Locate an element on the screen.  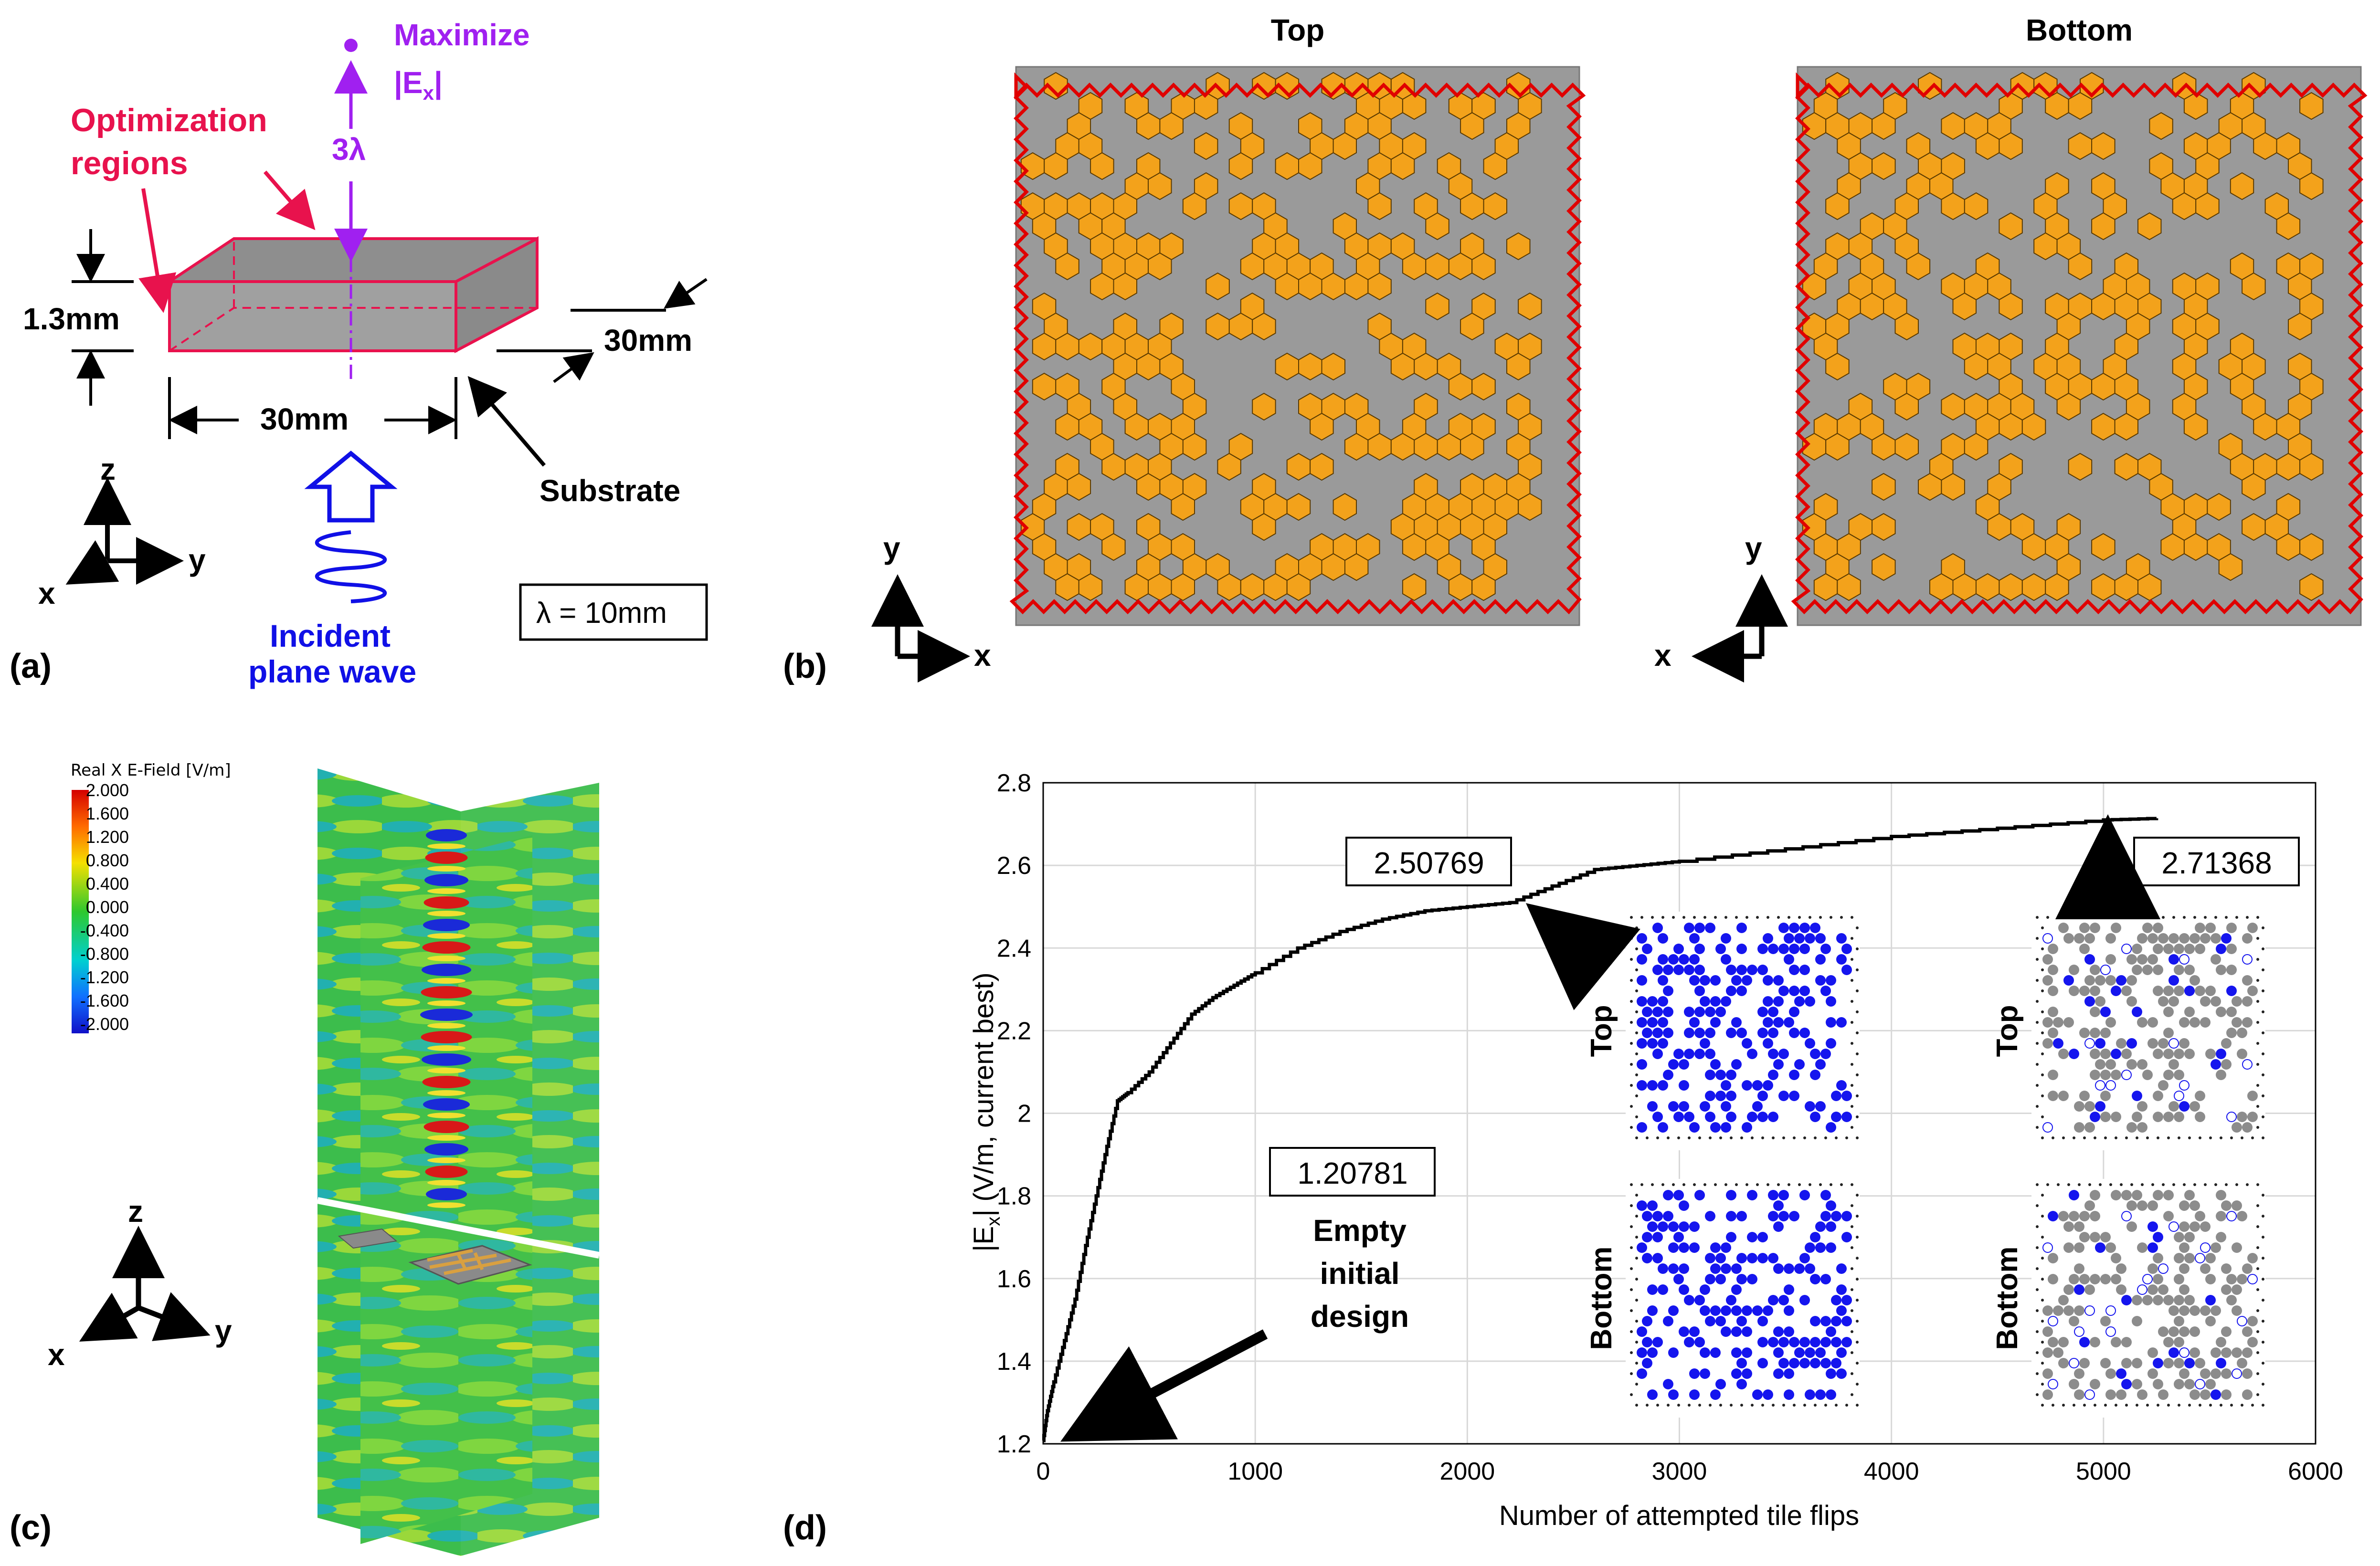
ann-initial-text-1: Empty is located at coordinates (1360, 1230).